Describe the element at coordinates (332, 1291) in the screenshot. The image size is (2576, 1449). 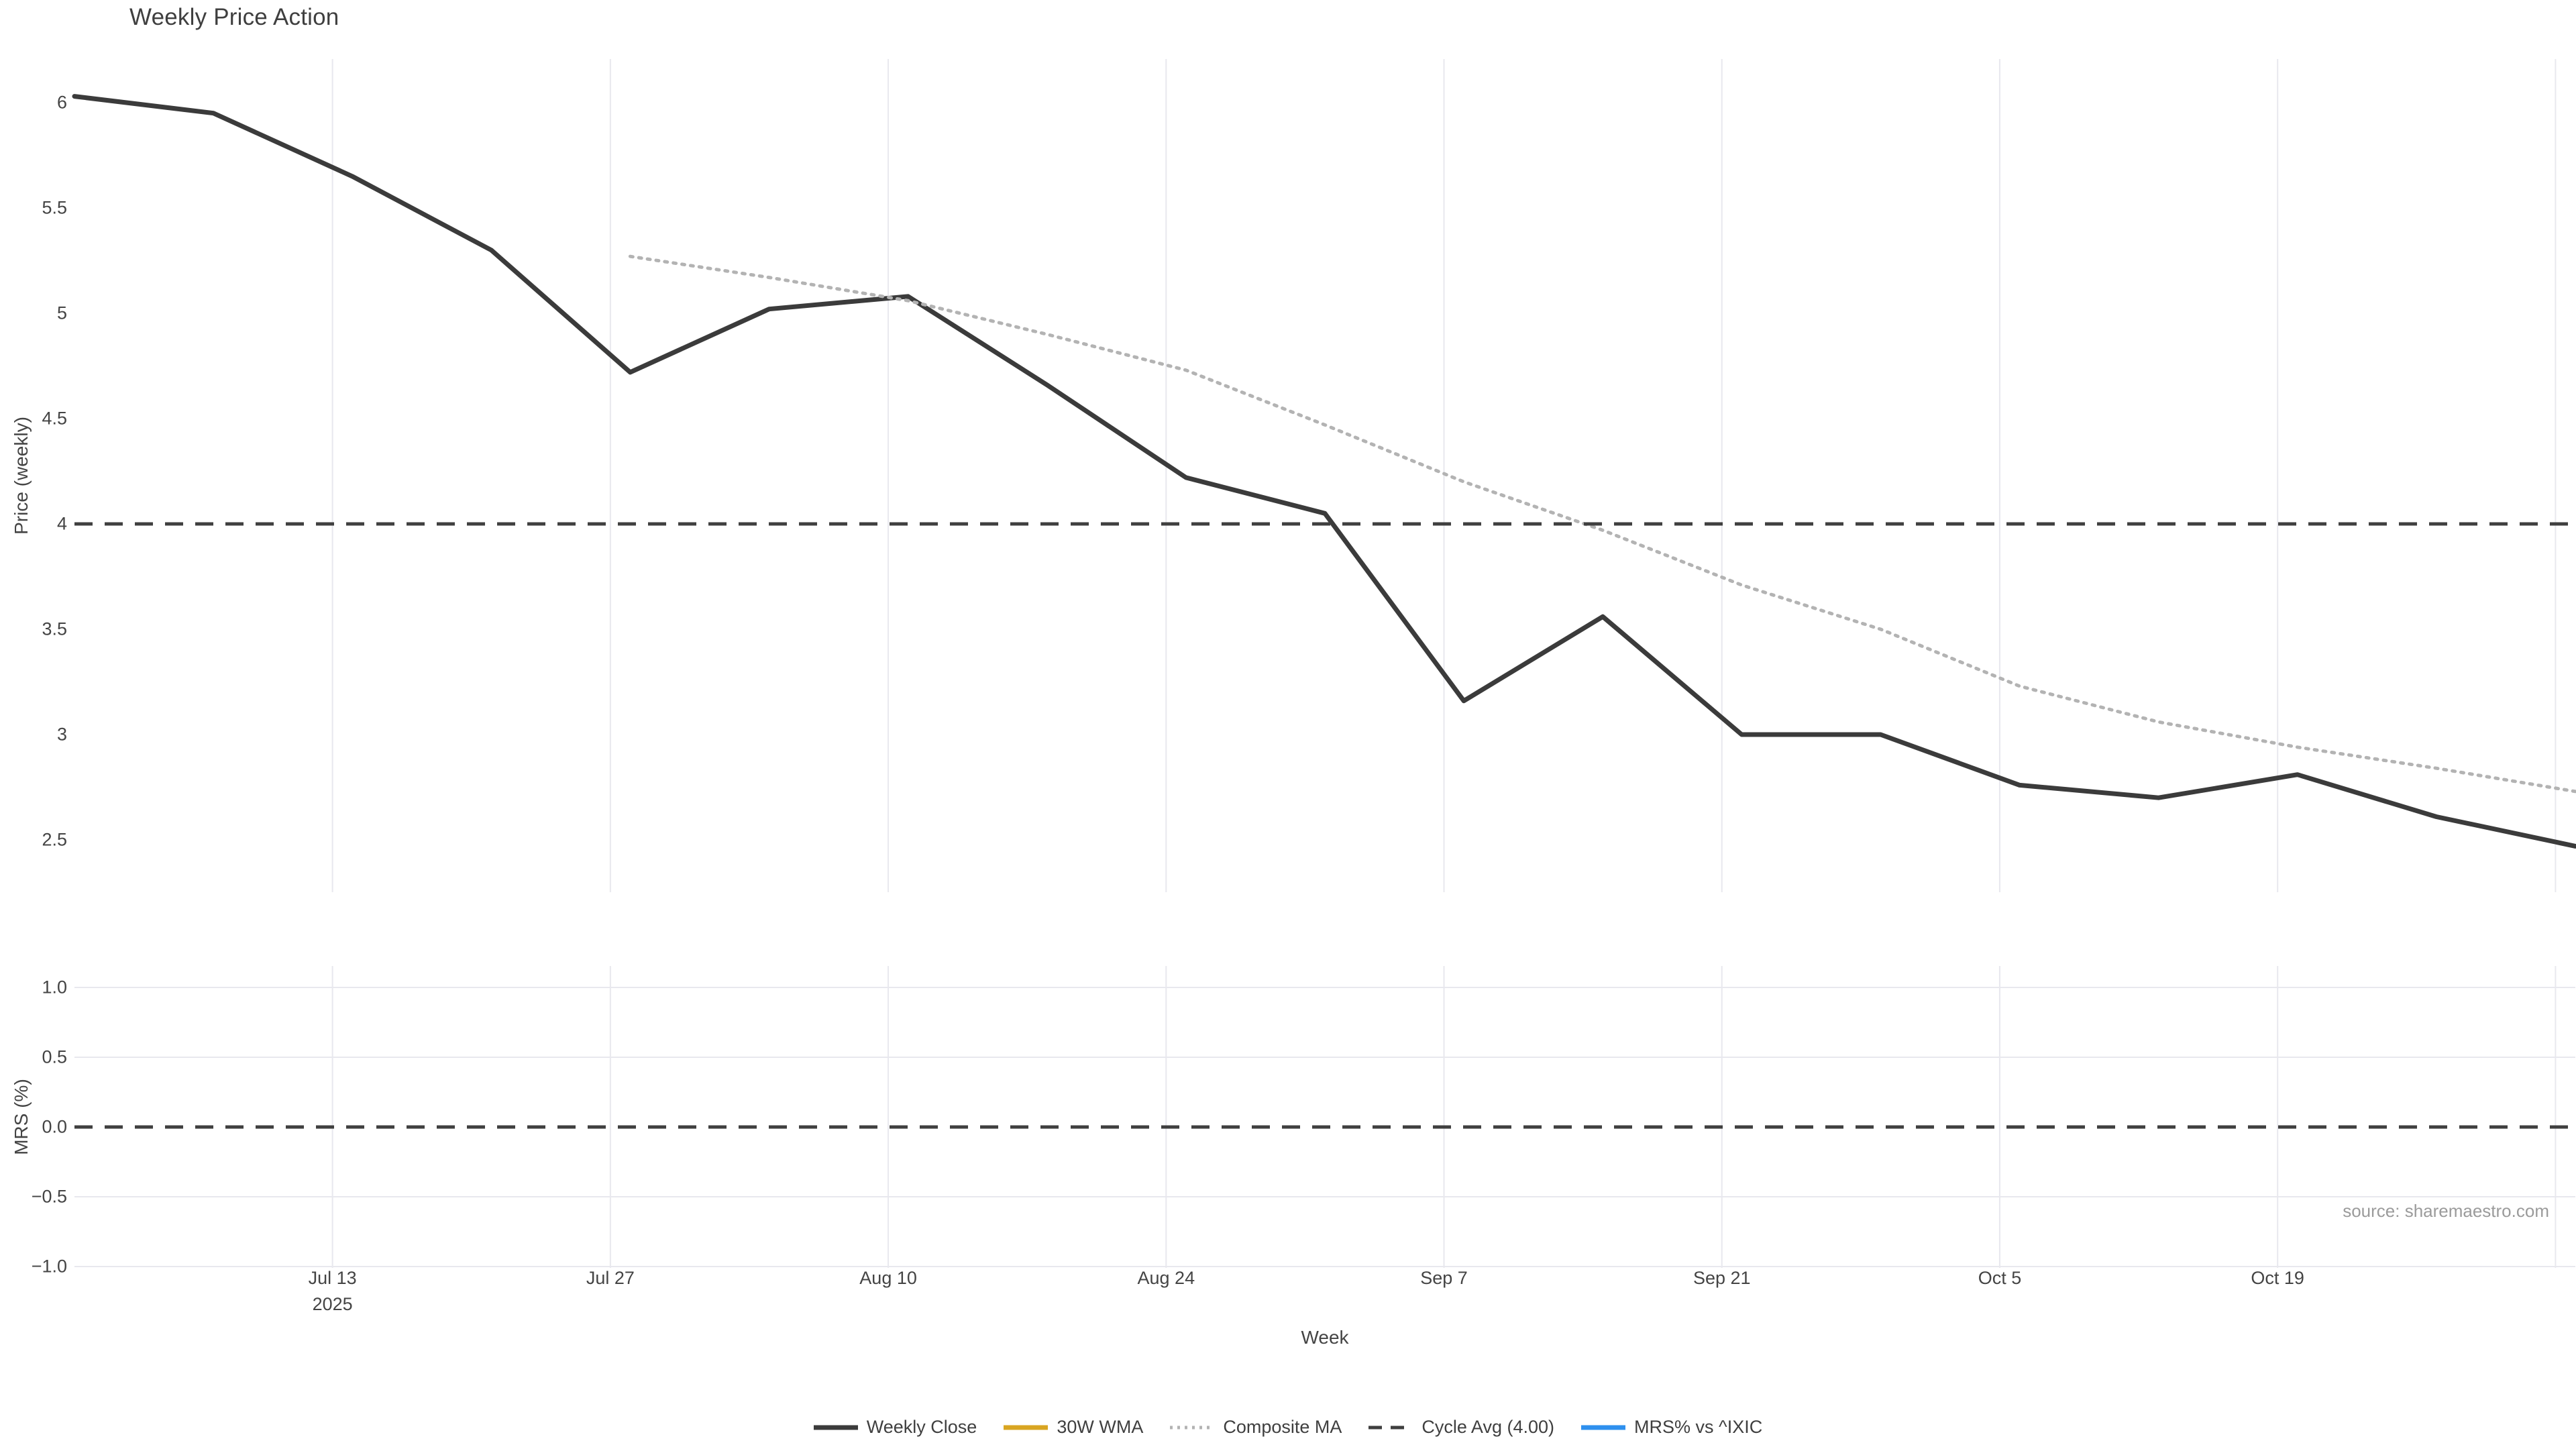
I see `x-tick-label: Jul 13 2025` at that location.